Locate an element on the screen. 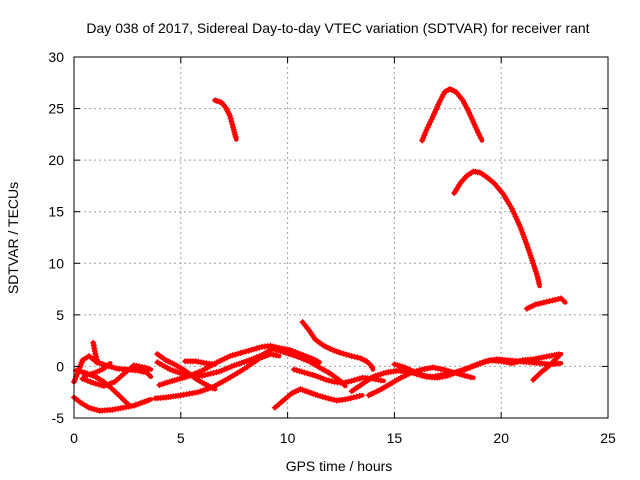  y-tick-label: 30 is located at coordinates (56, 57).